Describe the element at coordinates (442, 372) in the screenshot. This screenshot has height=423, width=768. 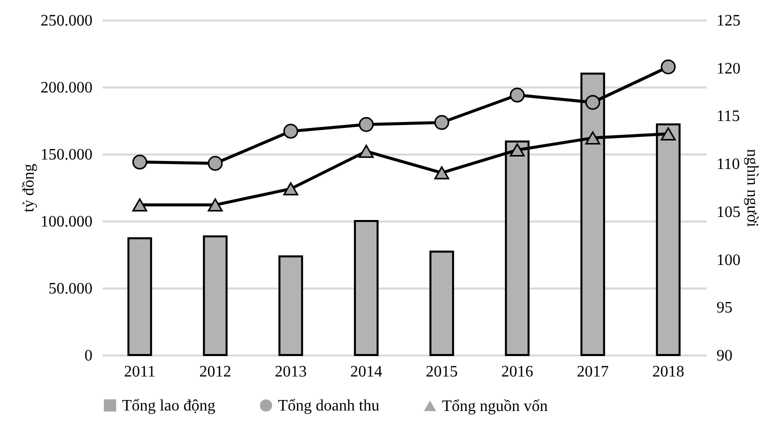
I see `x-tick-label: 2015` at that location.